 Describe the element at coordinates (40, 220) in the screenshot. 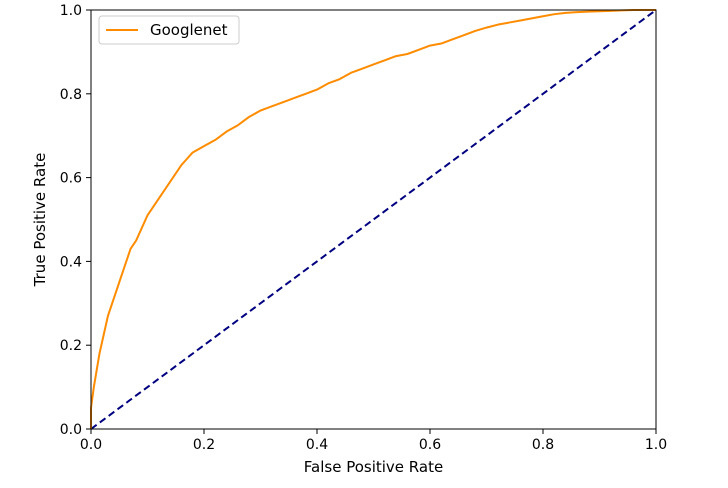

I see `y-axis-label: True Positive Rate` at that location.